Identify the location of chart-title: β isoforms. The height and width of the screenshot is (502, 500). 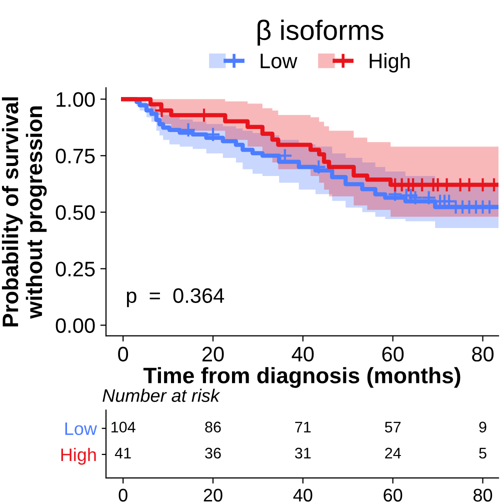
(321, 33).